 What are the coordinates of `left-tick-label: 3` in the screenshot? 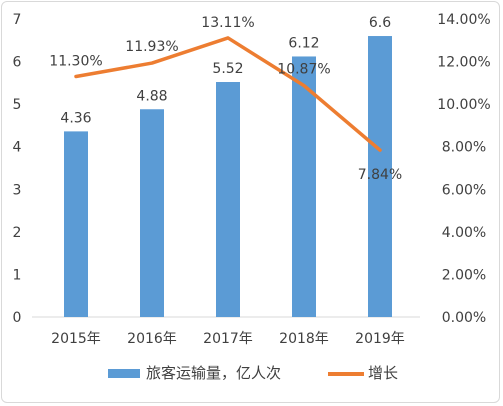 It's located at (17, 190).